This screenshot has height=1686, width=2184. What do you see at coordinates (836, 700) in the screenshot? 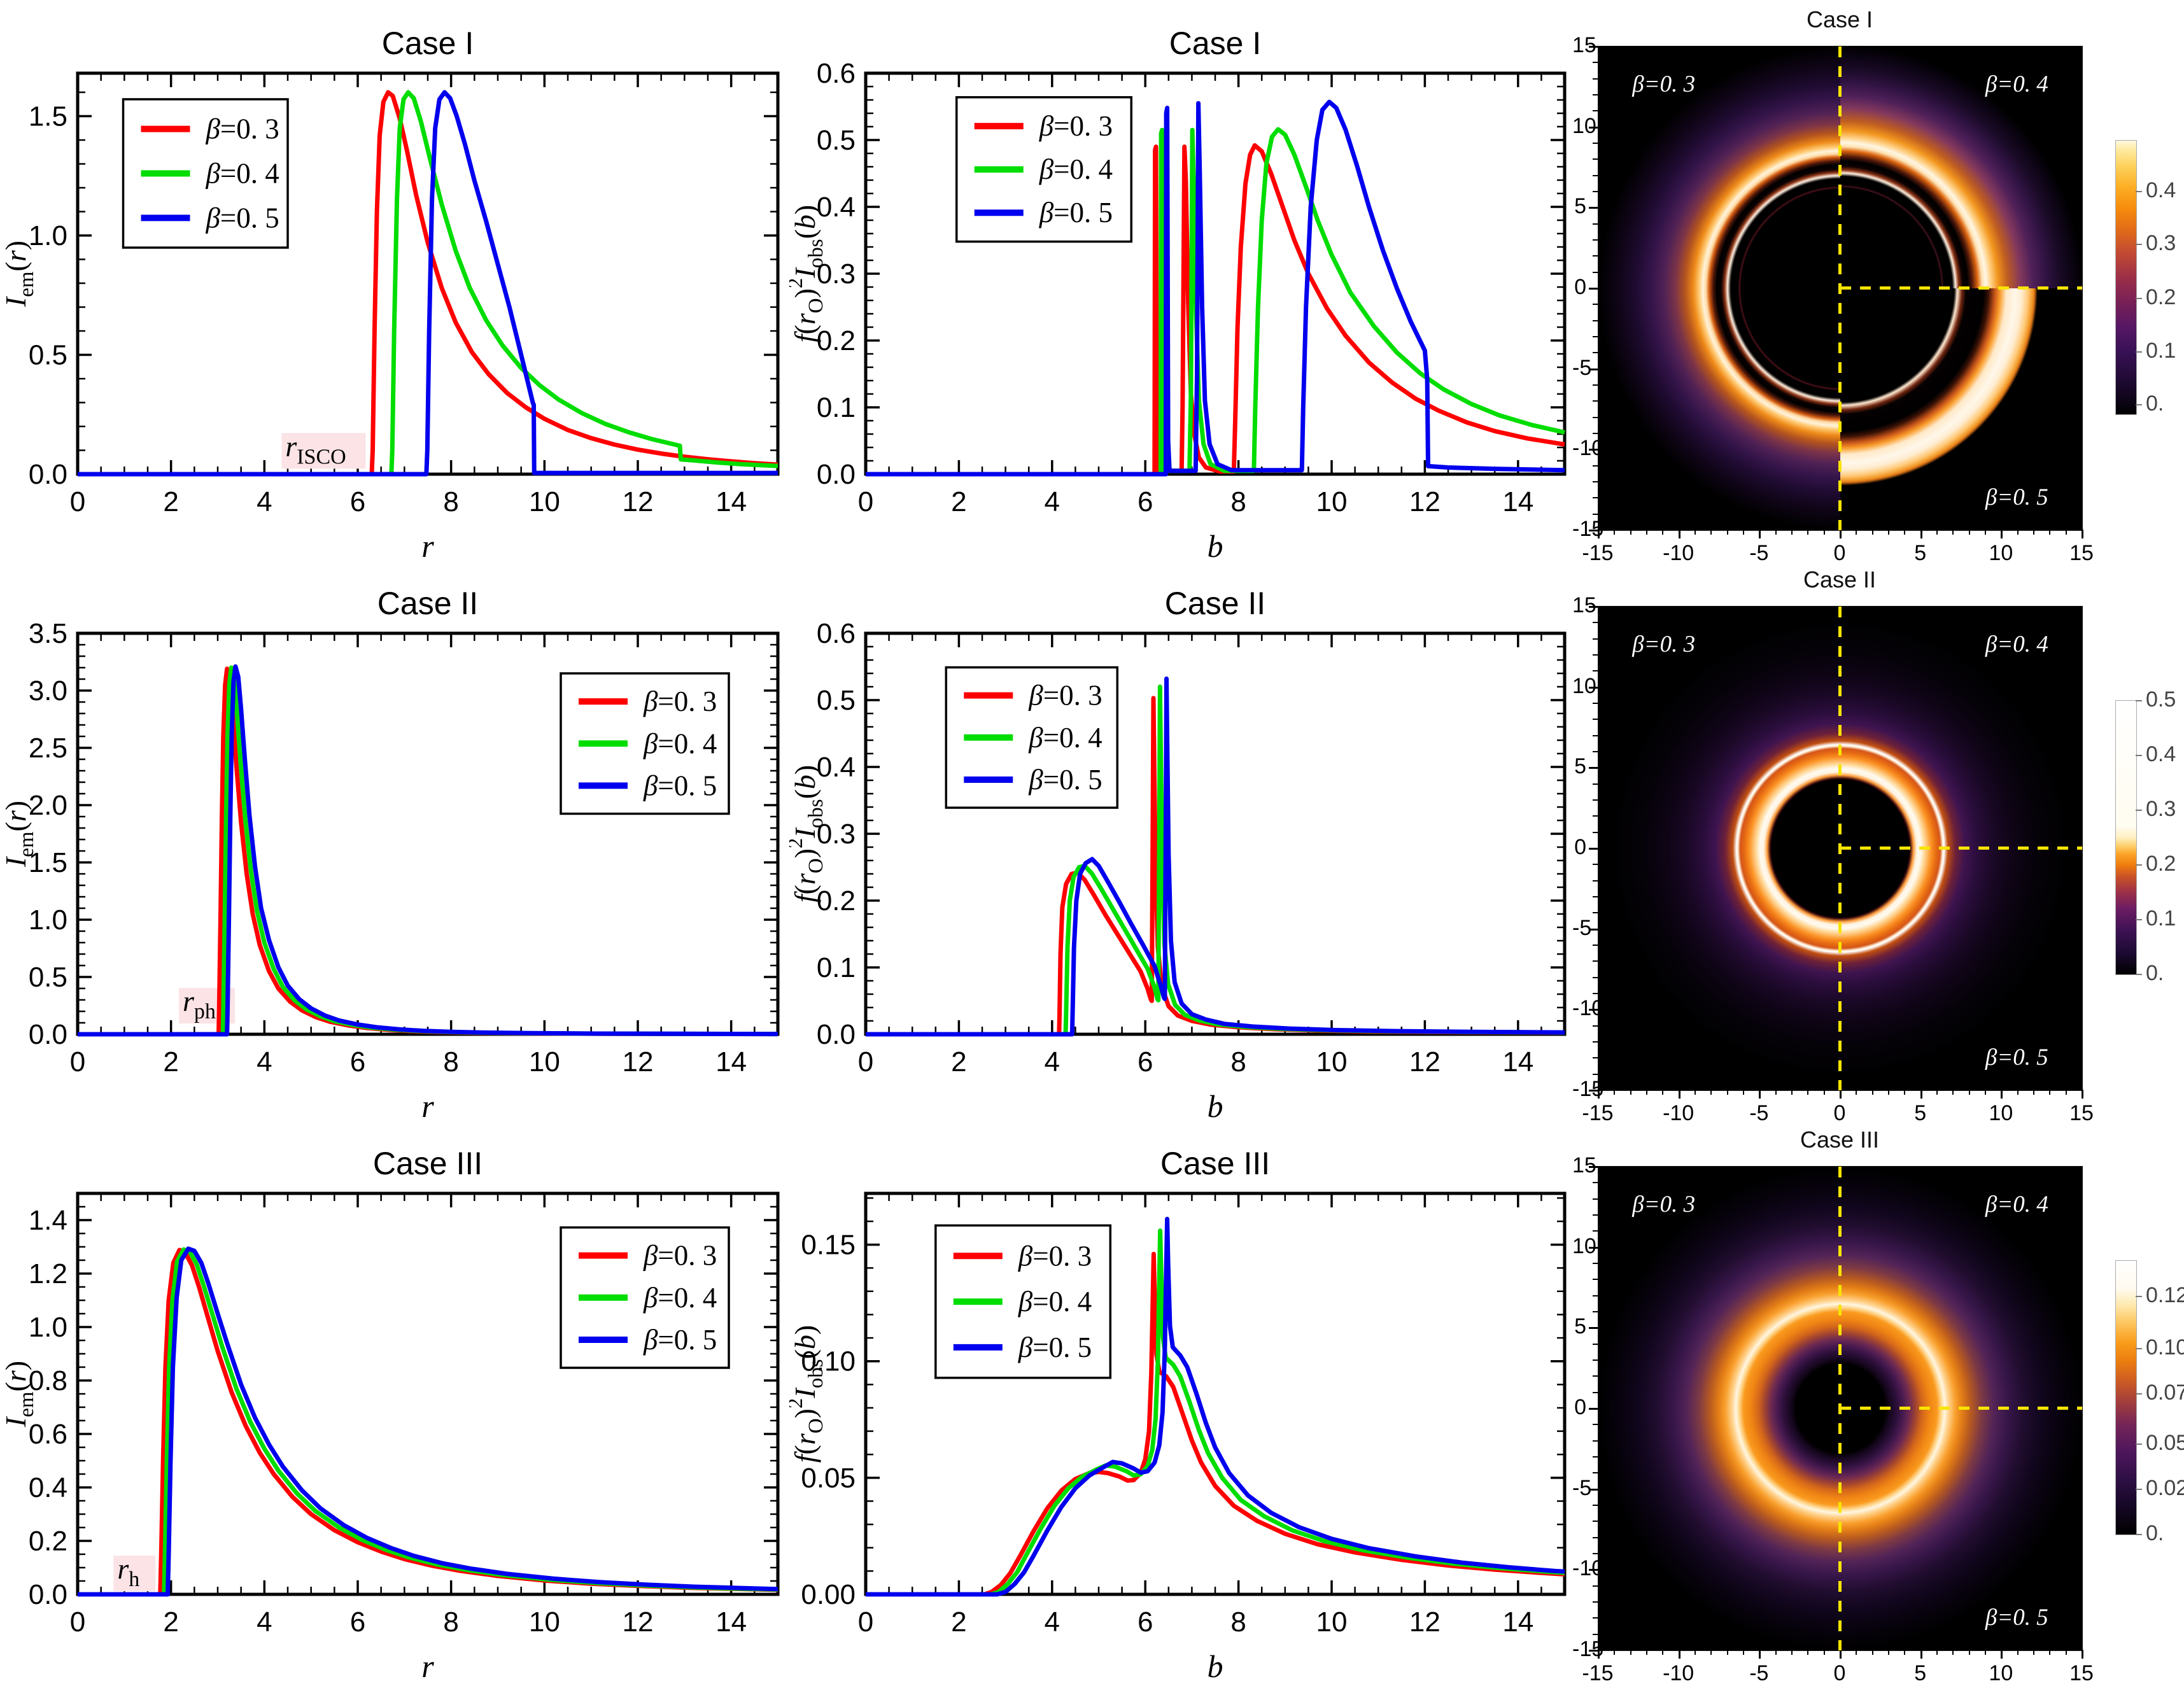
I see `y-tick-label: 0.5` at bounding box center [836, 700].